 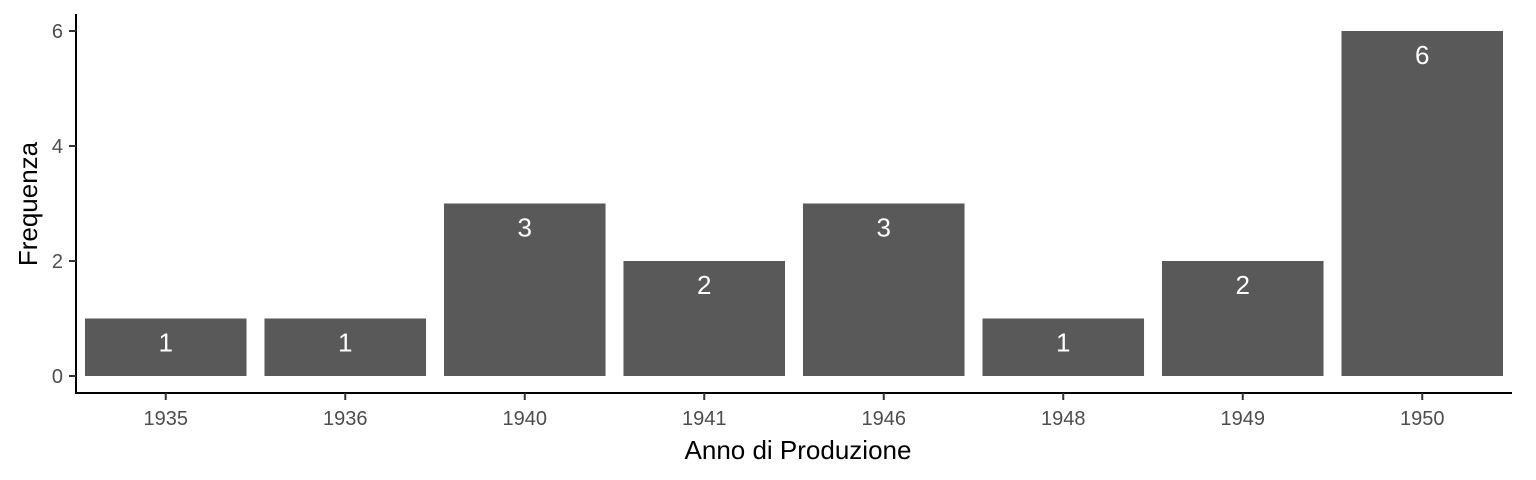 I want to click on bar-1948, so click(x=1063, y=347).